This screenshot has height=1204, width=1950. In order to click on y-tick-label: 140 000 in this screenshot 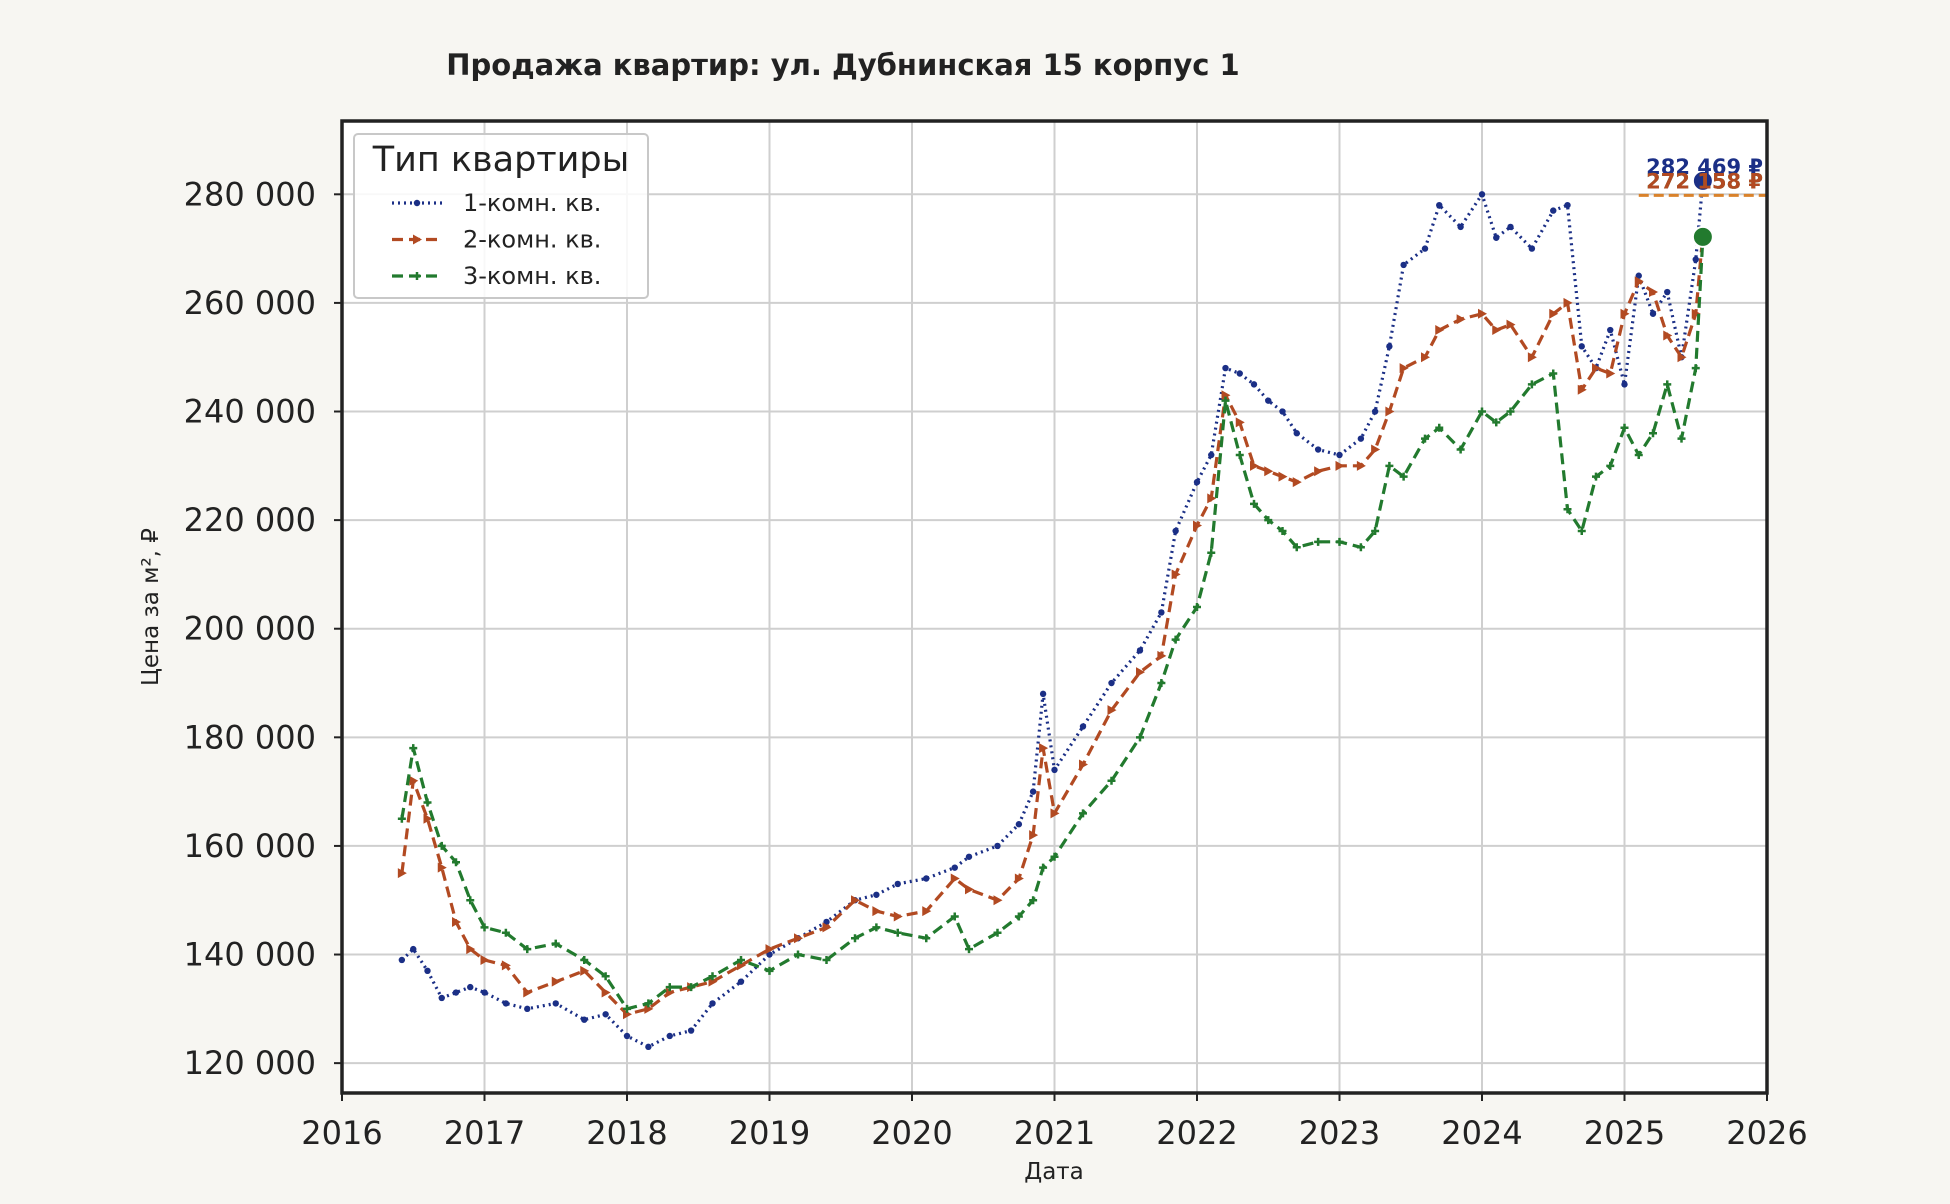, I will do `click(250, 955)`.